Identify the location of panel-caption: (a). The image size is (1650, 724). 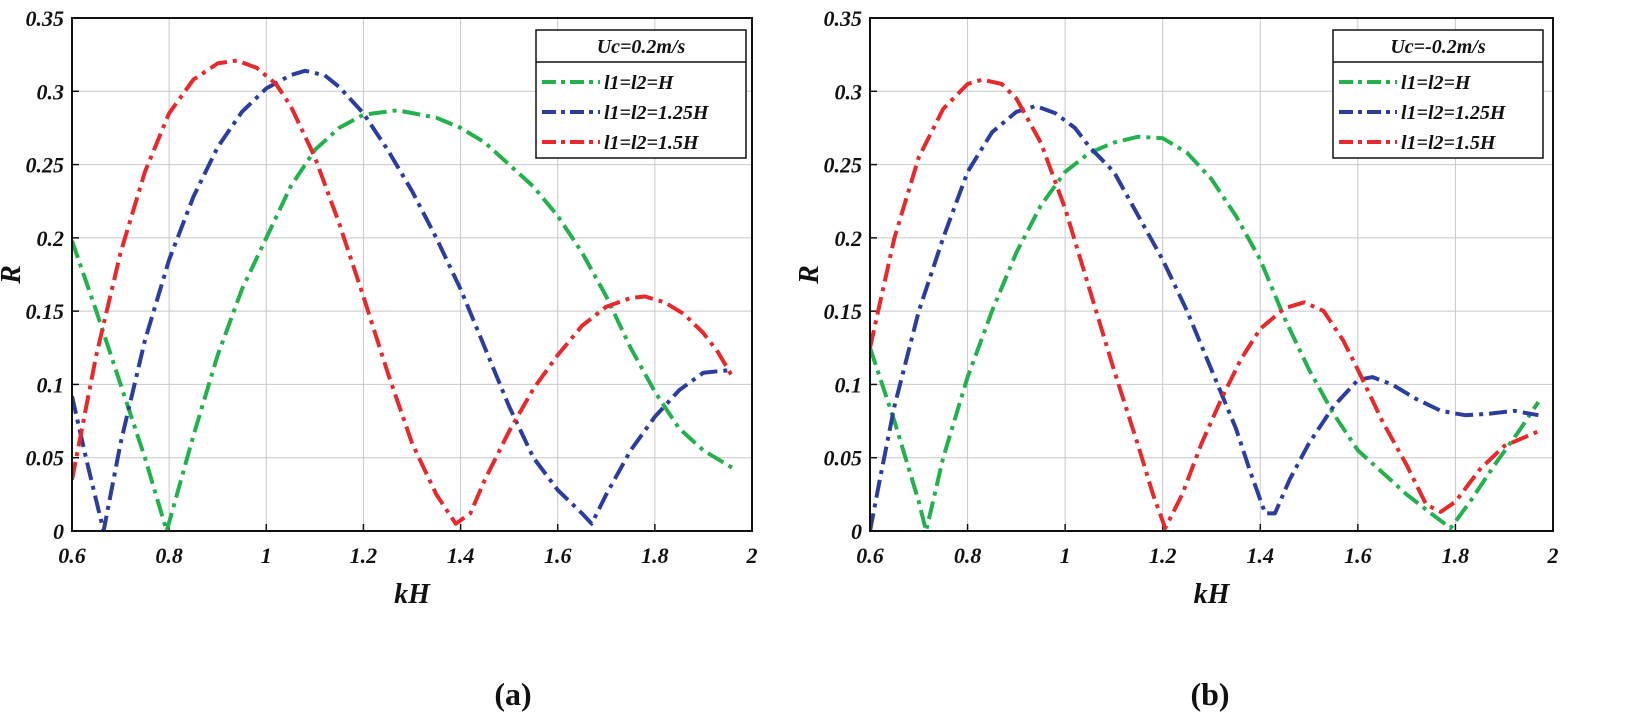
(512, 694).